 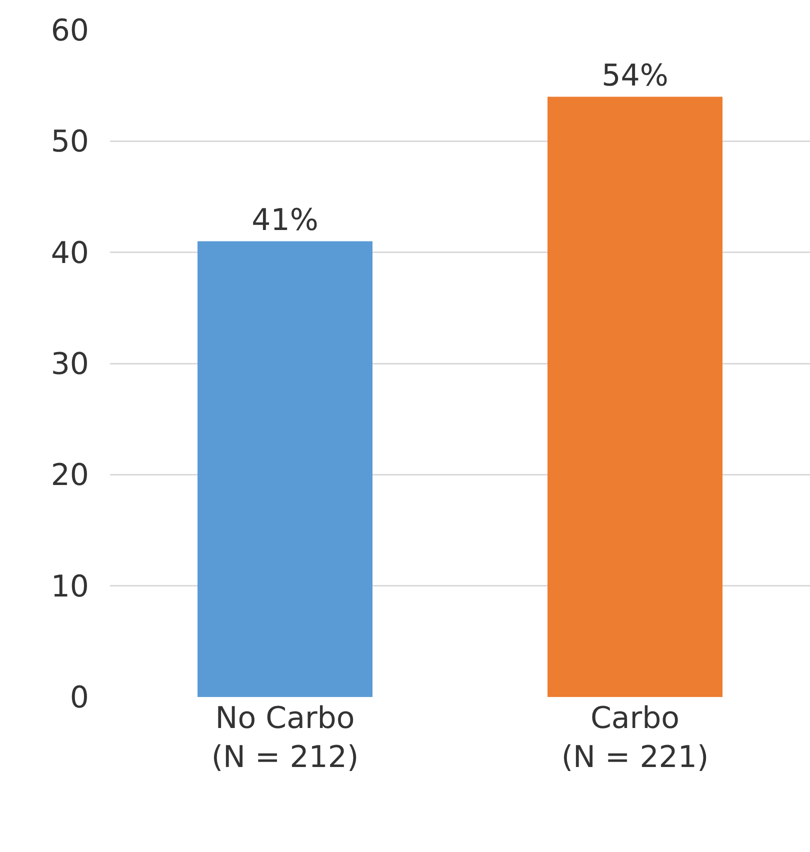 What do you see at coordinates (285, 220) in the screenshot?
I see `data-label: 41%` at bounding box center [285, 220].